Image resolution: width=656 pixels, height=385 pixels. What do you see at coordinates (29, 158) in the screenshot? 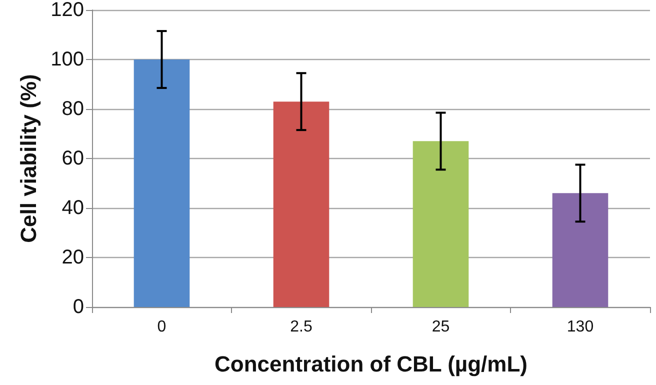
I see `y-axis-title: Cell viability (%)` at bounding box center [29, 158].